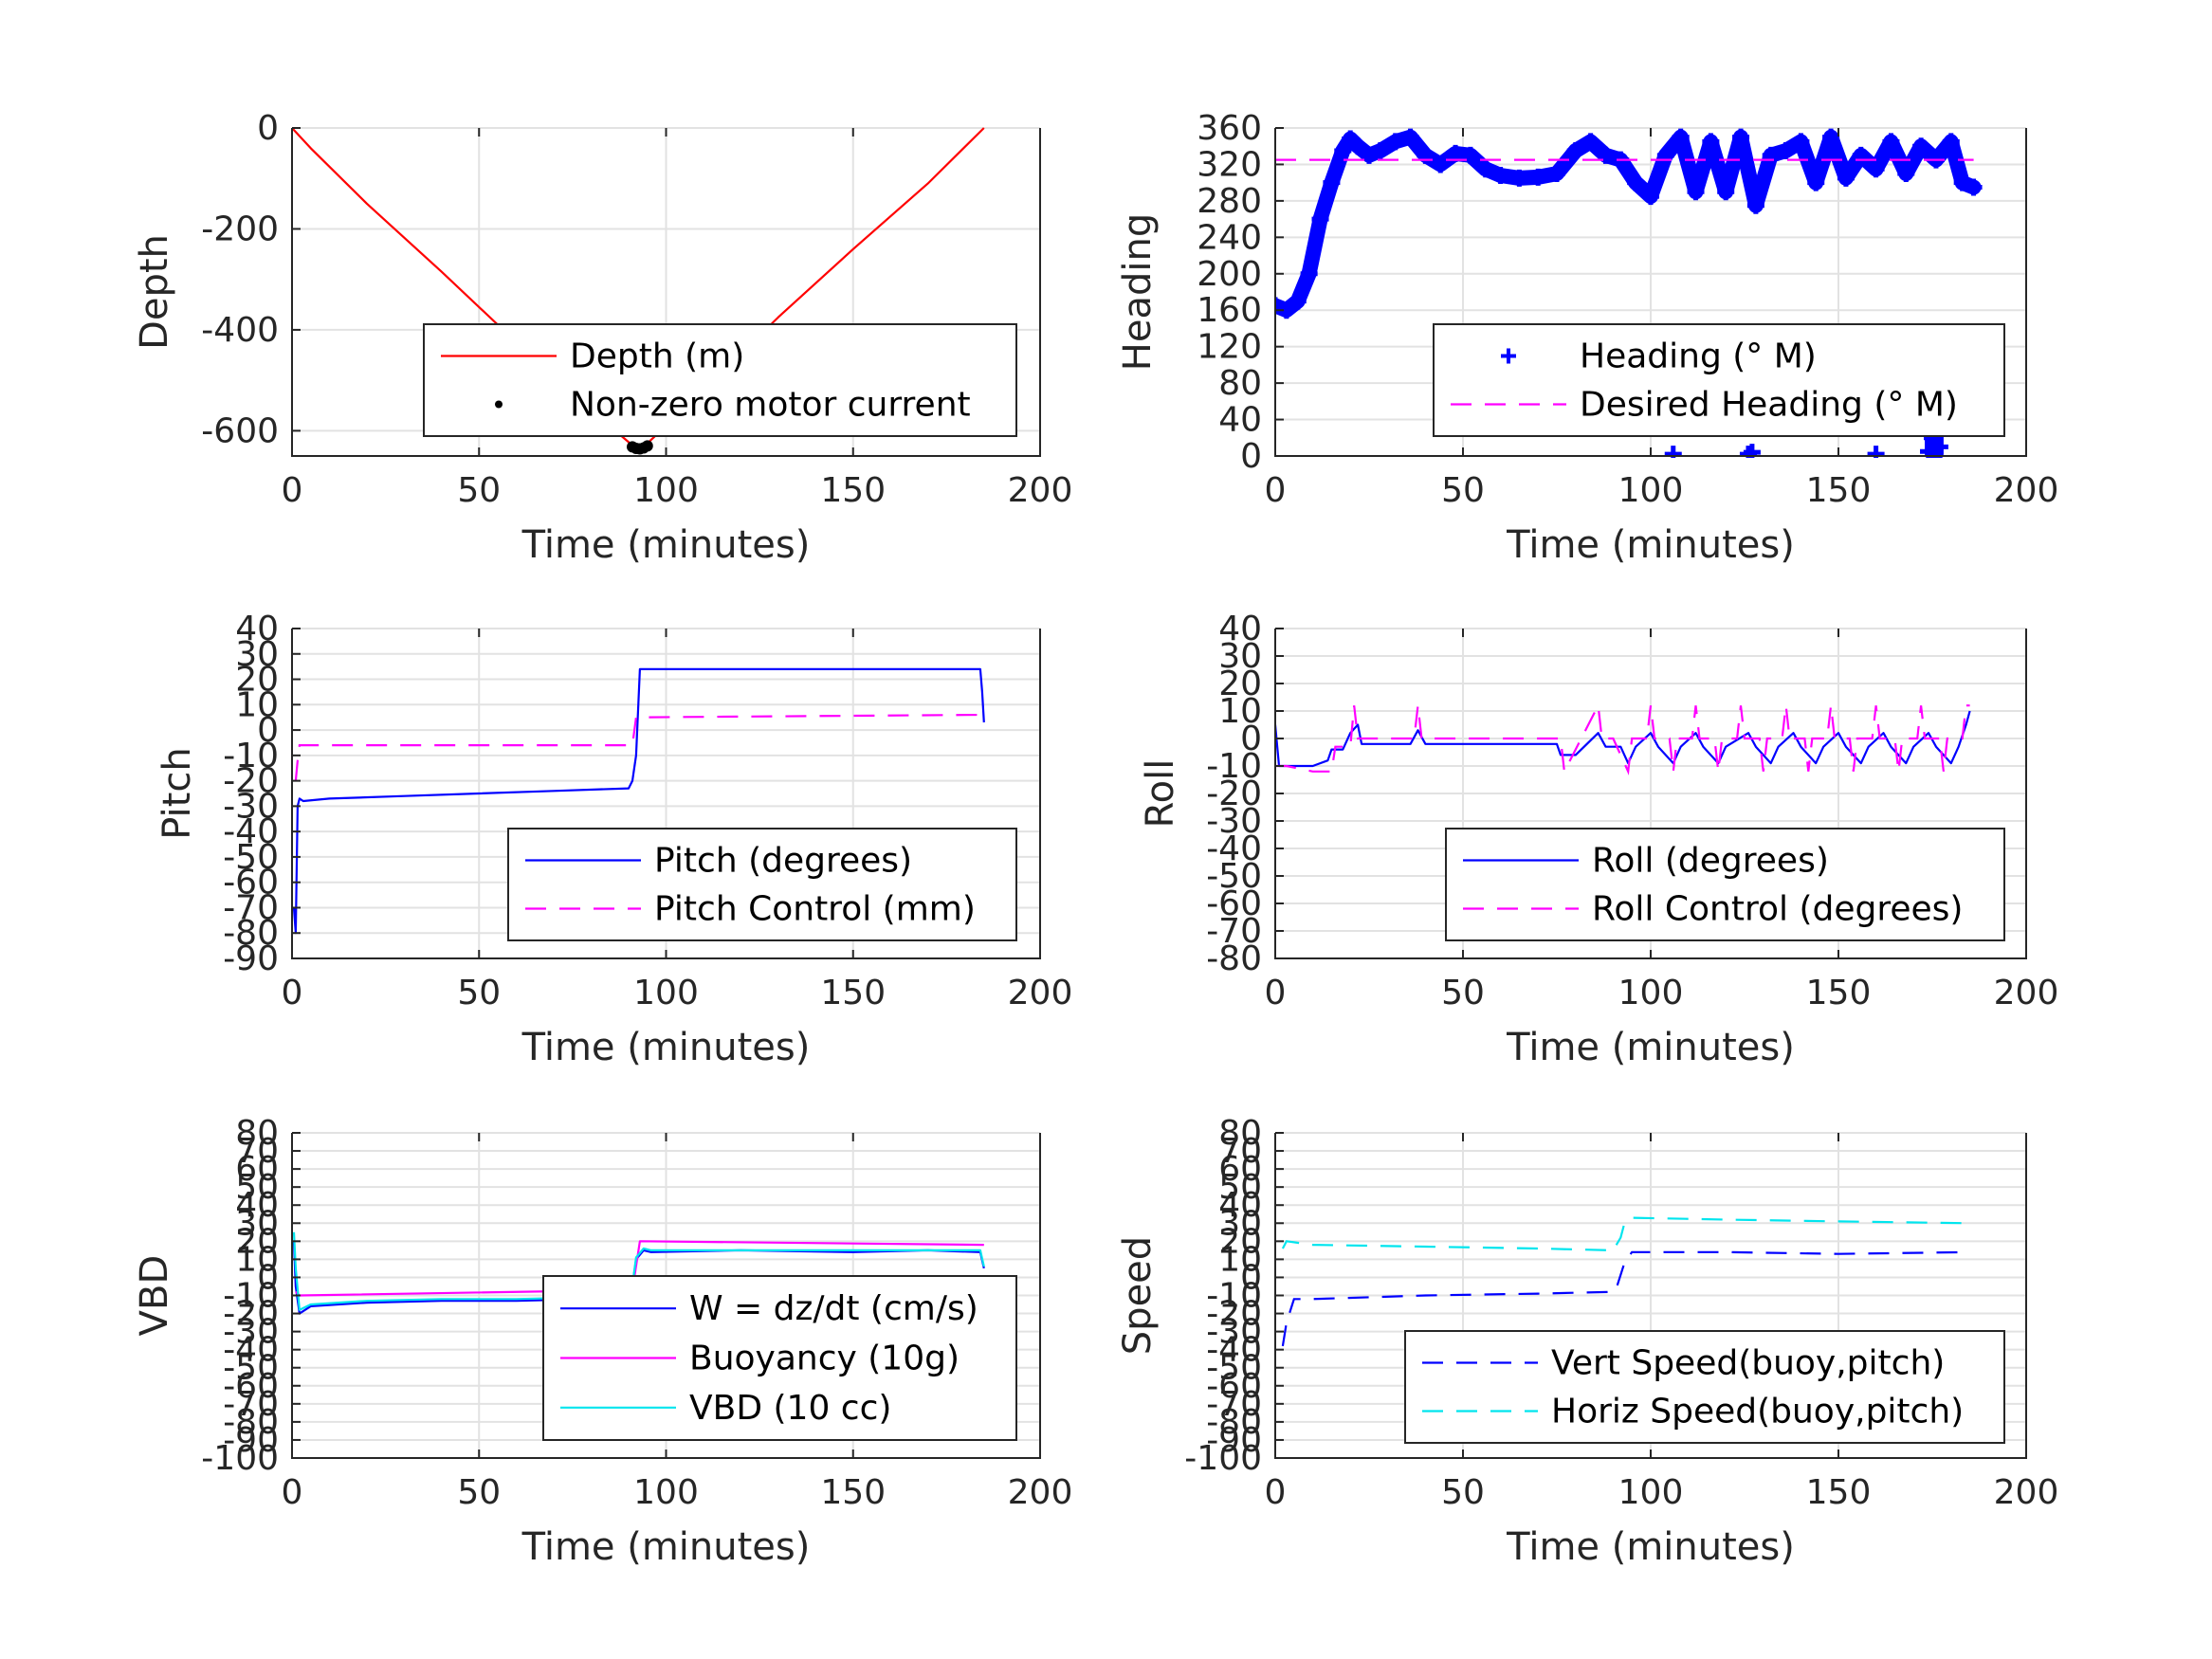 Image resolution: width=2212 pixels, height=1659 pixels. I want to click on x-tick-label: 200, so click(1040, 1492).